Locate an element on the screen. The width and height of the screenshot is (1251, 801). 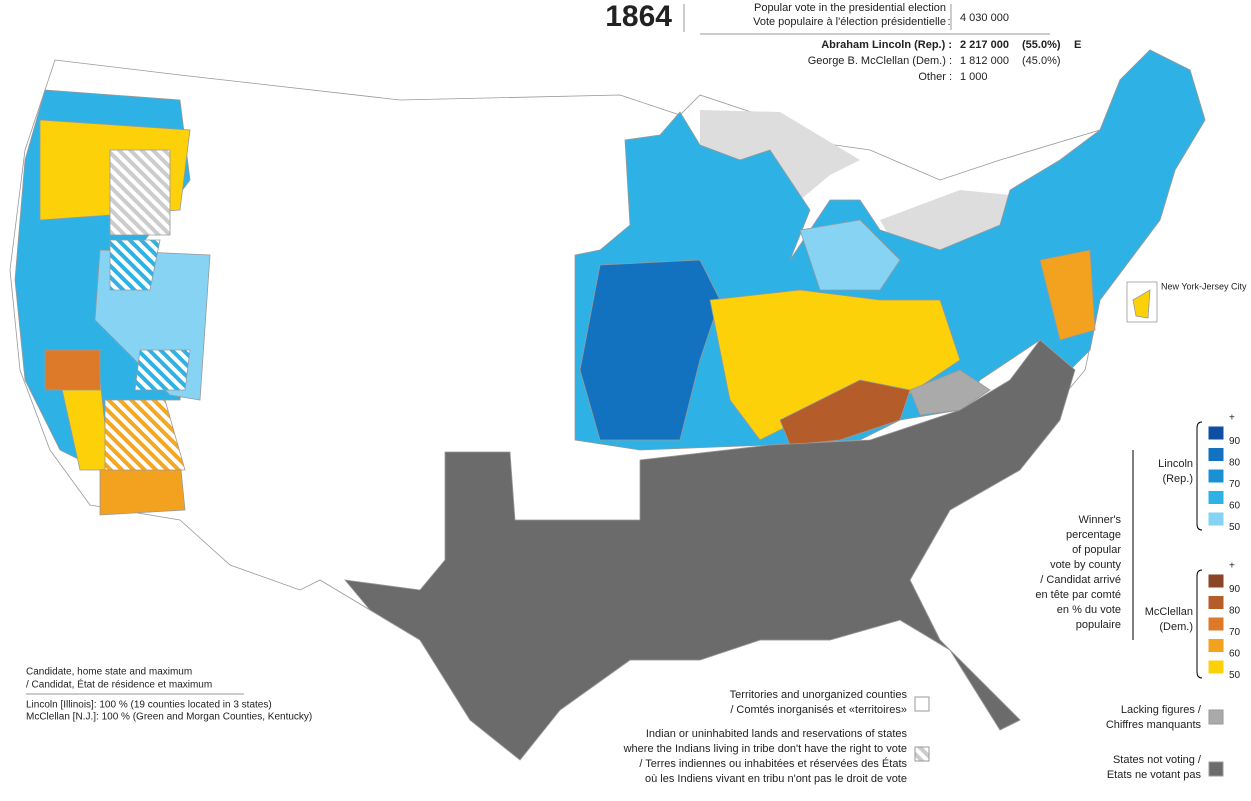
lincoln-light is located at coordinates (850, 255).